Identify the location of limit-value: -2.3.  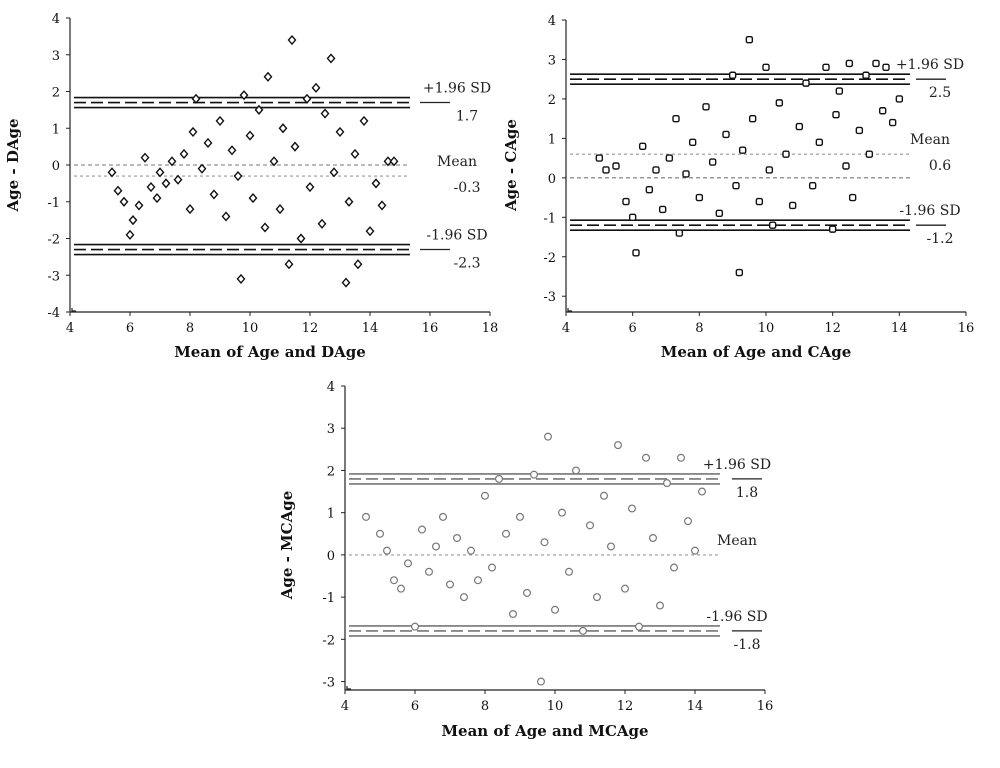
(467, 264).